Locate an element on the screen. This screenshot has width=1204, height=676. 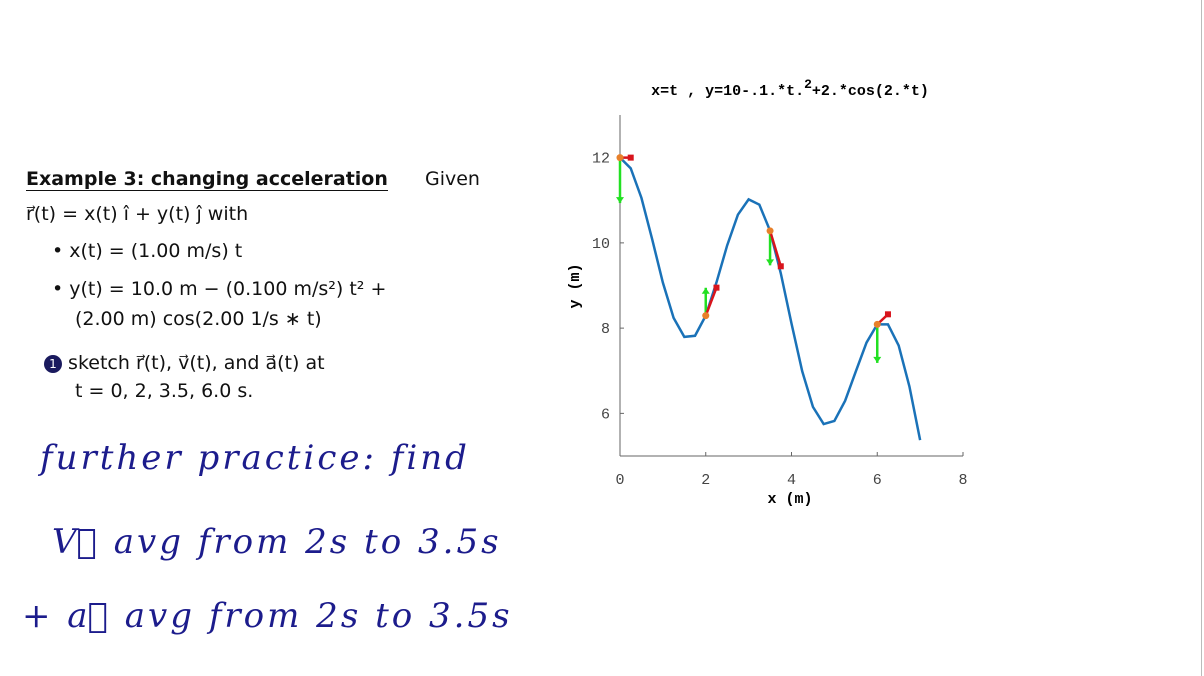
chart-title: x=t , y=10-.1.*t.2+2.*cos(2.*t) is located at coordinates (790, 88).